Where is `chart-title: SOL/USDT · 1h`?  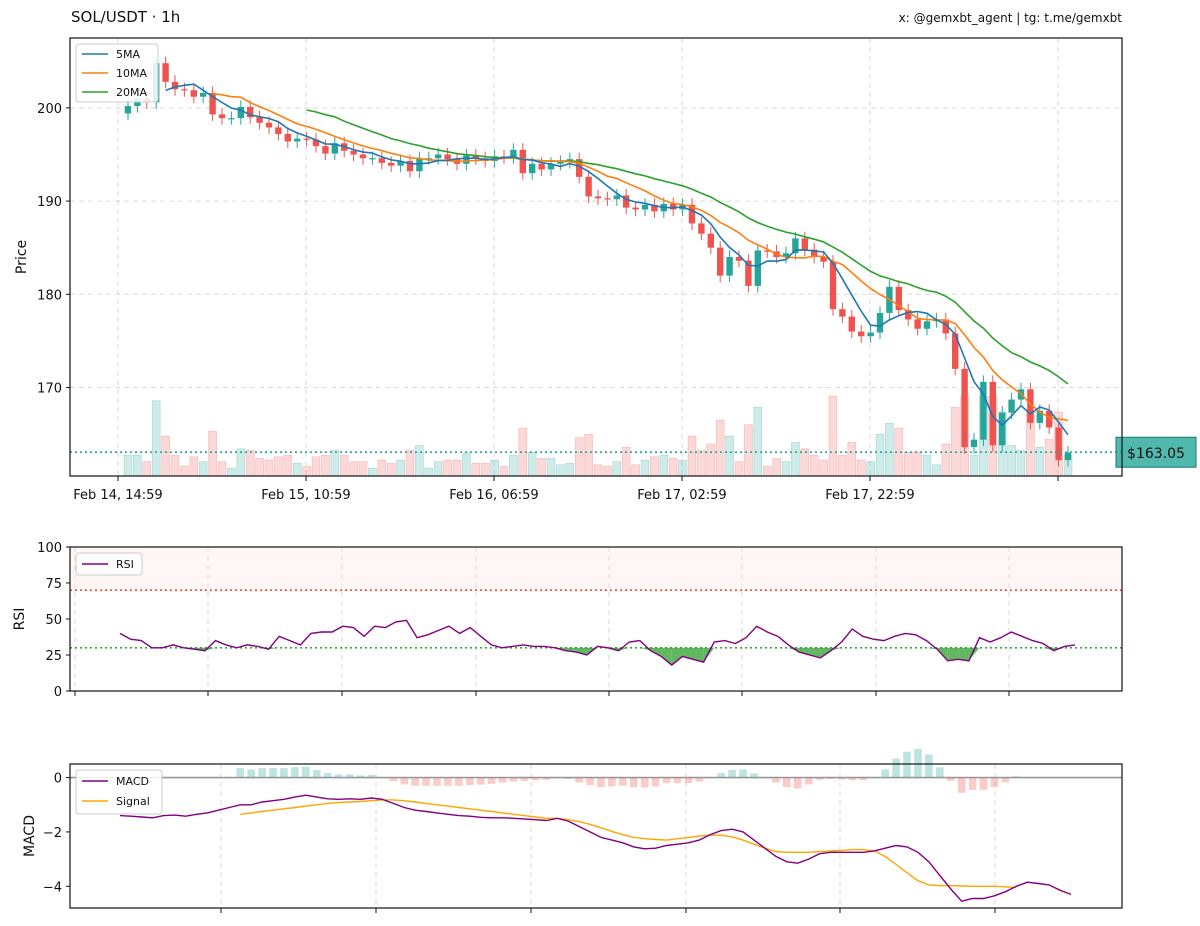 chart-title: SOL/USDT · 1h is located at coordinates (126, 17).